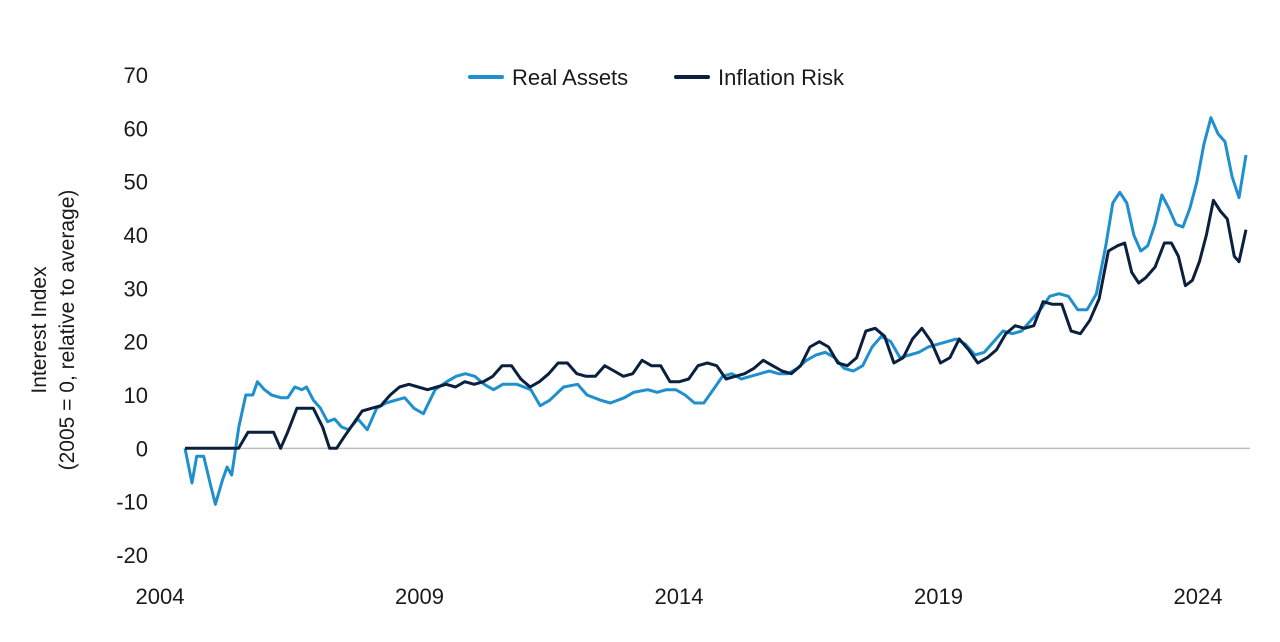 The image size is (1280, 642). What do you see at coordinates (67, 330) in the screenshot?
I see `y-axis-title-line2: (2005 = 0, relative to average)` at bounding box center [67, 330].